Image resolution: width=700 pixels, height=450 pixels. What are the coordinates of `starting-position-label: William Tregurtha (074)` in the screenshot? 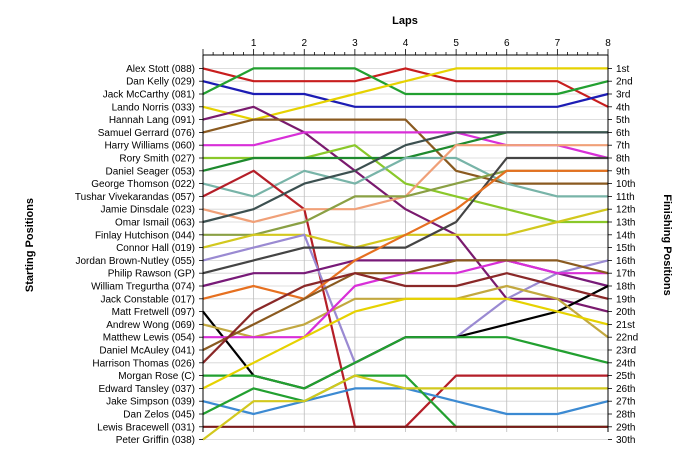 It's located at (143, 287).